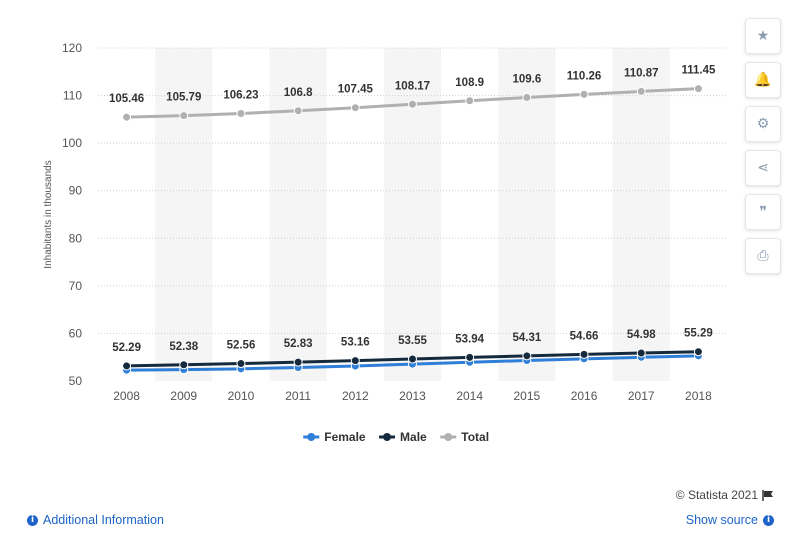 This screenshot has width=800, height=557. What do you see at coordinates (76, 238) in the screenshot?
I see `y-tick-label: 80` at bounding box center [76, 238].